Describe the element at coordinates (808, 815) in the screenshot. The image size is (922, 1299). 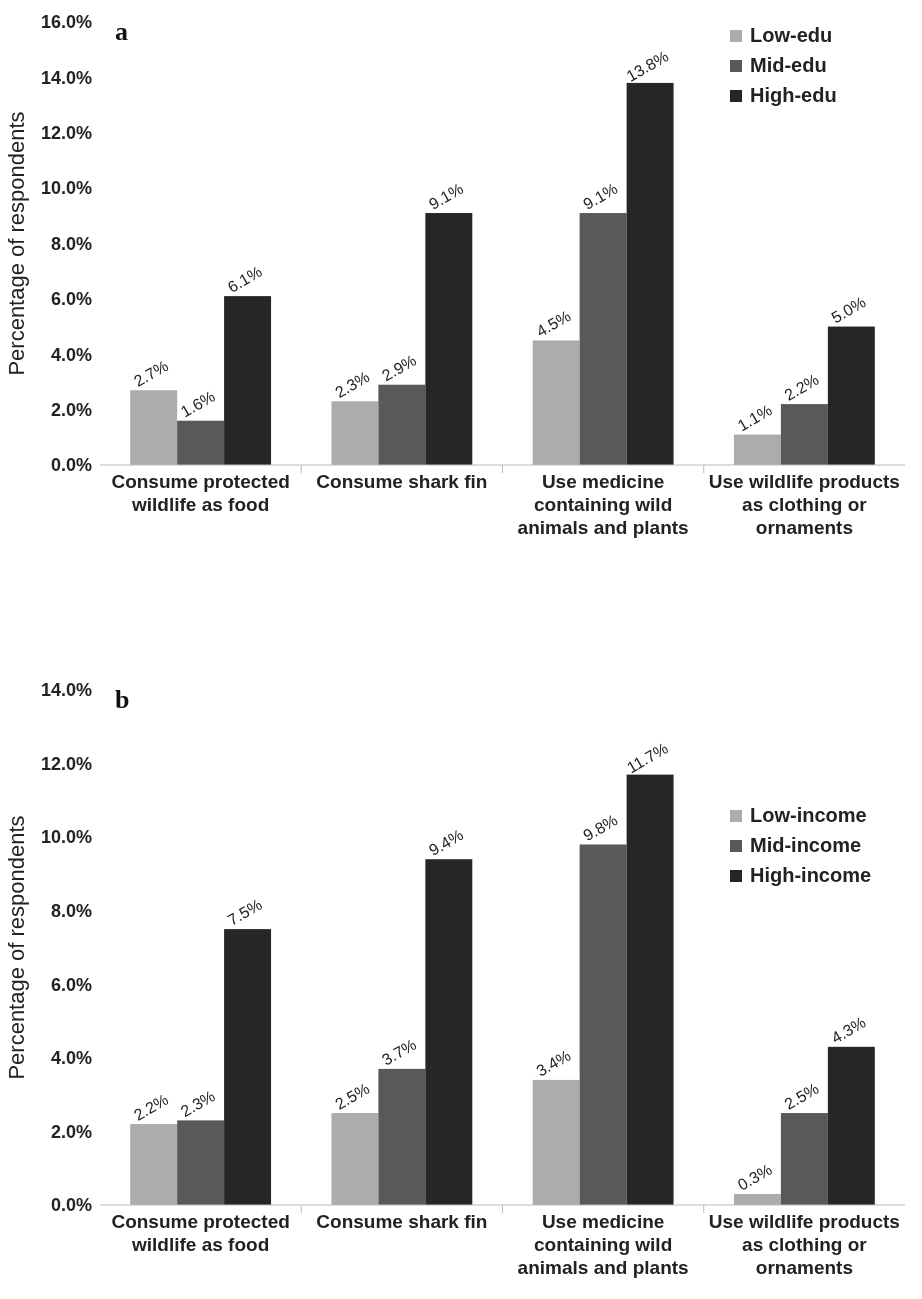
I see `legend-label: Low-income` at that location.